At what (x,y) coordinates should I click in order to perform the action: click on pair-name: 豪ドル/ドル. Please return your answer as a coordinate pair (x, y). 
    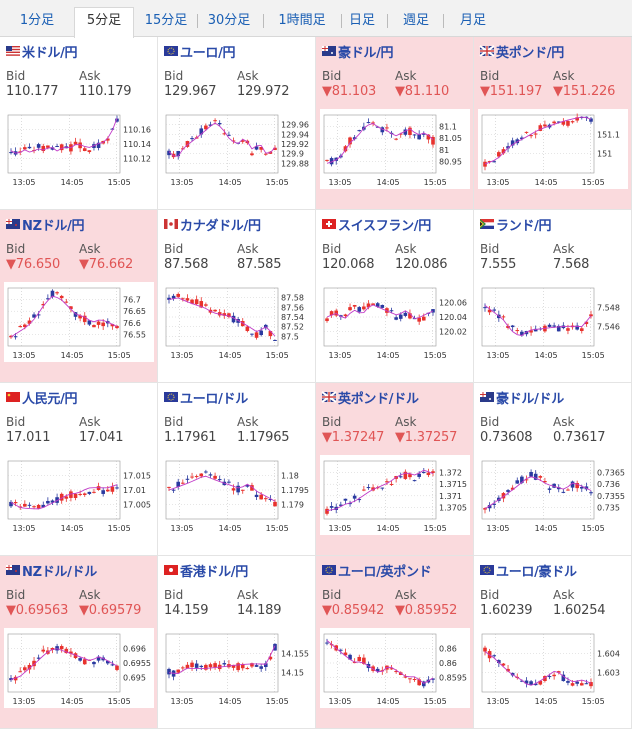
    Looking at the image, I should click on (530, 399).